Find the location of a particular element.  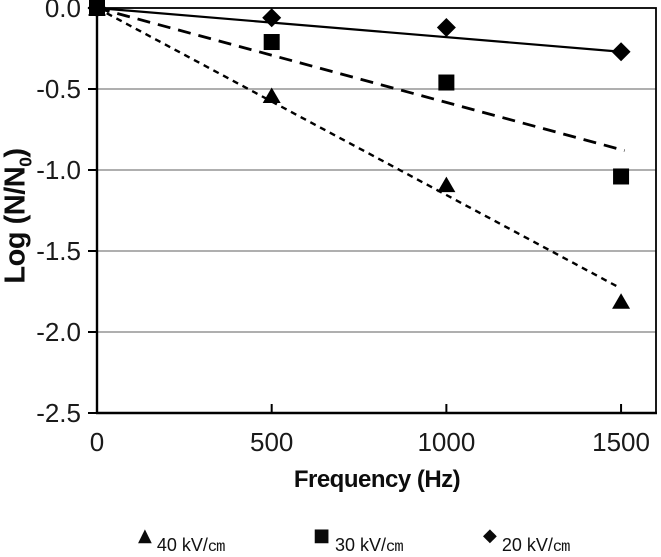

x-tick-label: 0 is located at coordinates (97, 442).